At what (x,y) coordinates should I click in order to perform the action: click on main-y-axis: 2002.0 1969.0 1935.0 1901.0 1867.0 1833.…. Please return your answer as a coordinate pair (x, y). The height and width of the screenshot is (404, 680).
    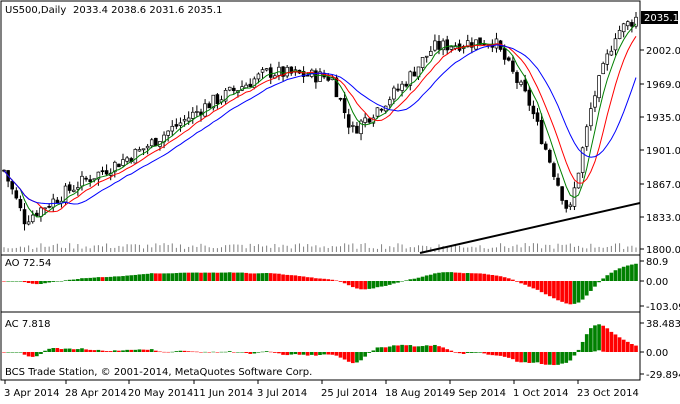
    Looking at the image, I should click on (660, 151).